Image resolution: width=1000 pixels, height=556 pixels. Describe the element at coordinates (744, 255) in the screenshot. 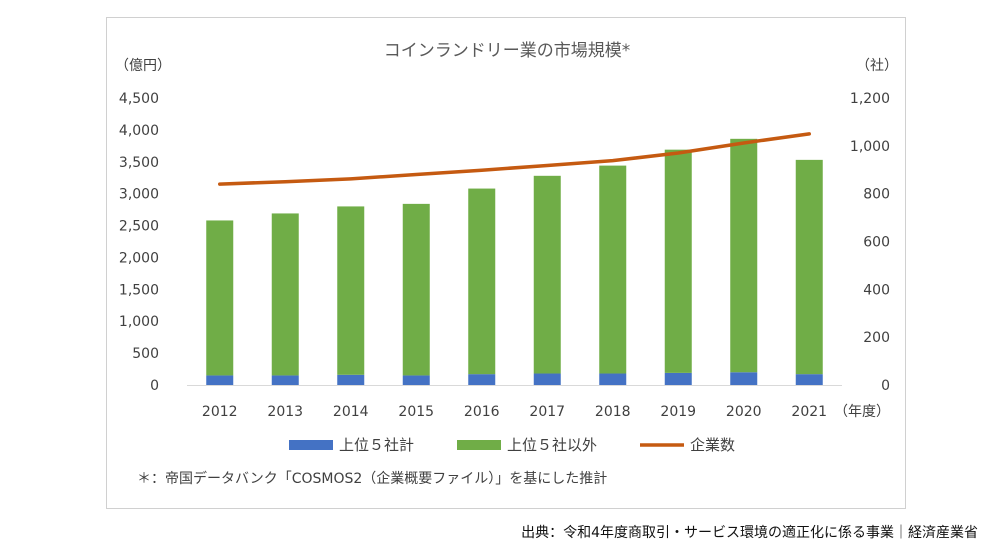

I see `bar-others-2020` at that location.